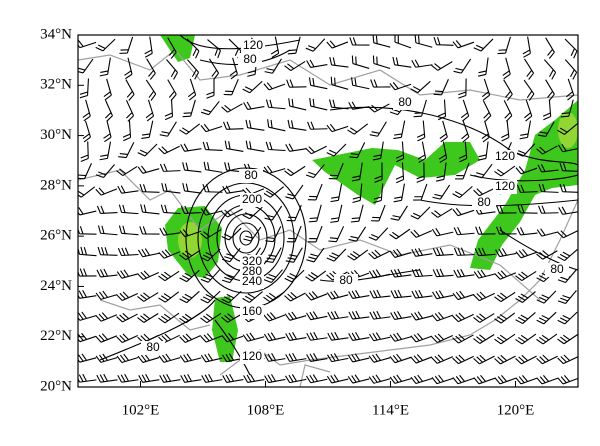  I want to click on contour-label: 120, so click(505, 186).